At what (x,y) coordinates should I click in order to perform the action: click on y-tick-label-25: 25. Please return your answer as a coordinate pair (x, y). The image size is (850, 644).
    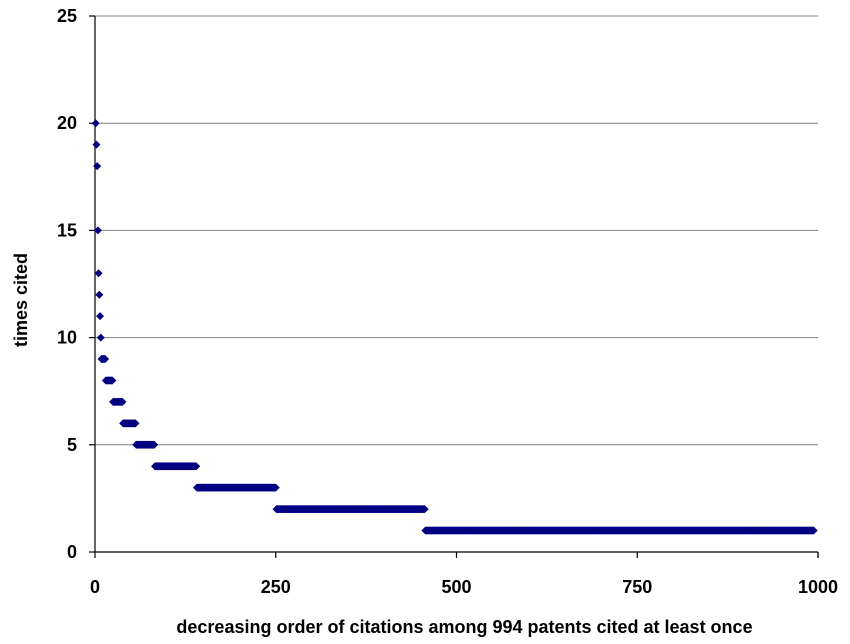
    Looking at the image, I should click on (67, 16).